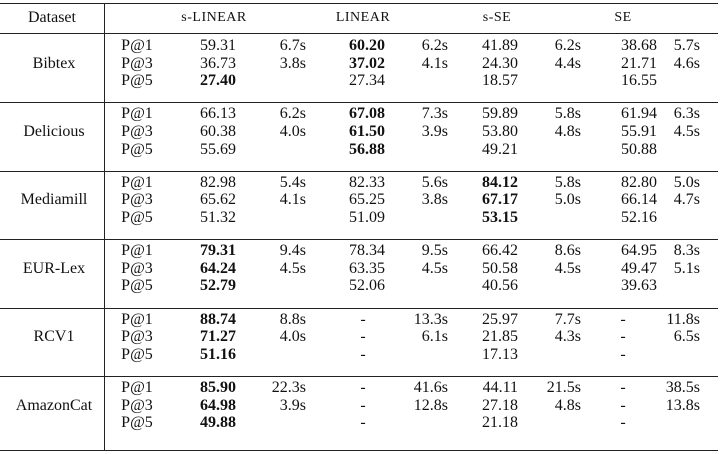  I want to click on train-time: 3.9s, so click(434, 131).